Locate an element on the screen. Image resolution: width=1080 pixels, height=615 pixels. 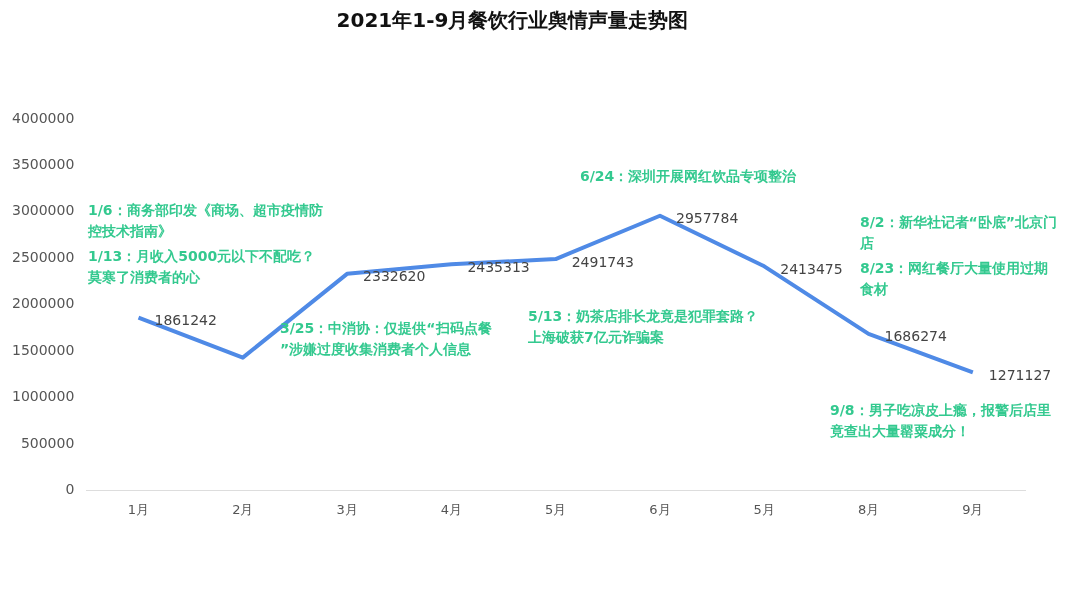
x-tick-label: 9月 is located at coordinates (973, 509).